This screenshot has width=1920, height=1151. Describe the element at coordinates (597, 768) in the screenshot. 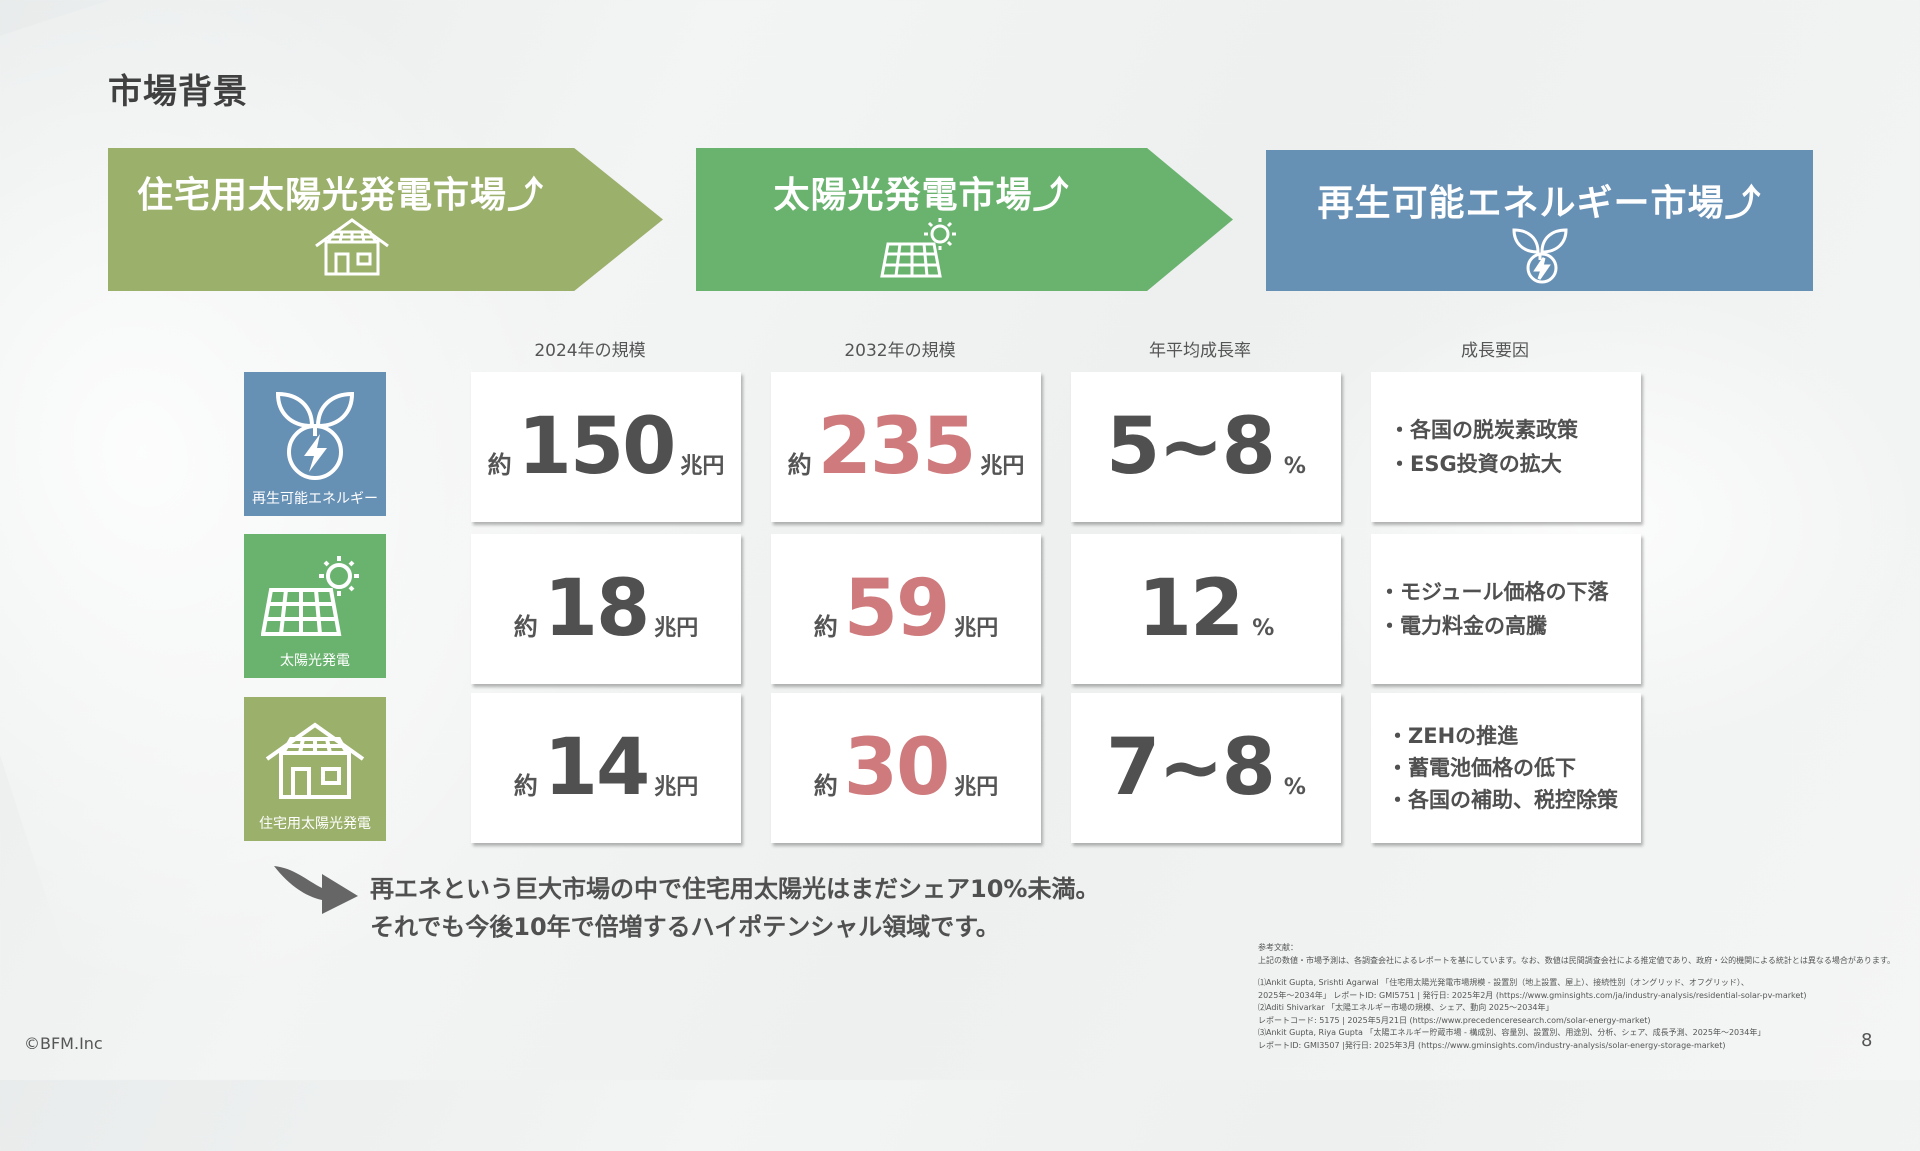

I see `value-number: 14` at that location.